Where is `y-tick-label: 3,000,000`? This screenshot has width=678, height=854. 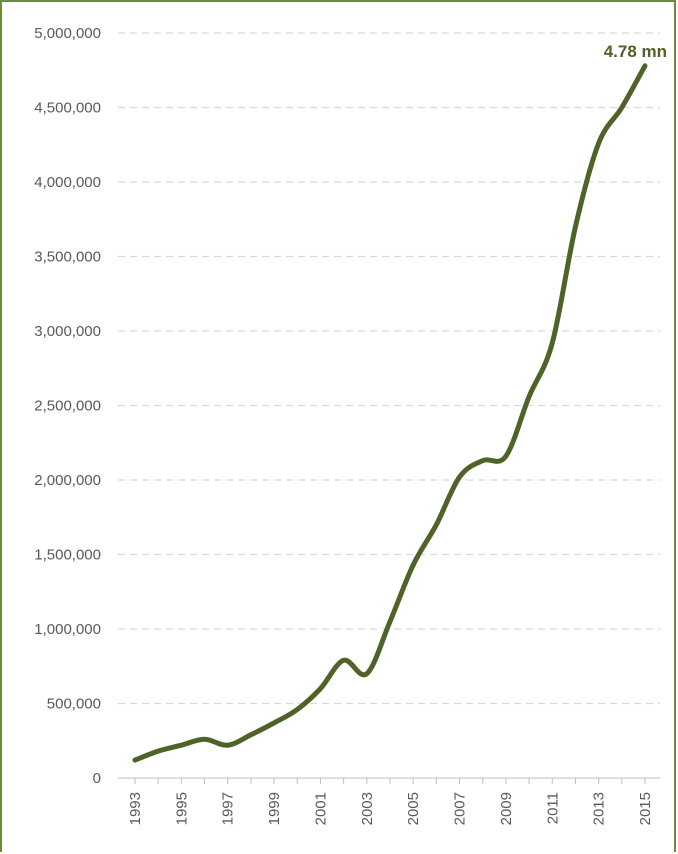
y-tick-label: 3,000,000 is located at coordinates (67, 331).